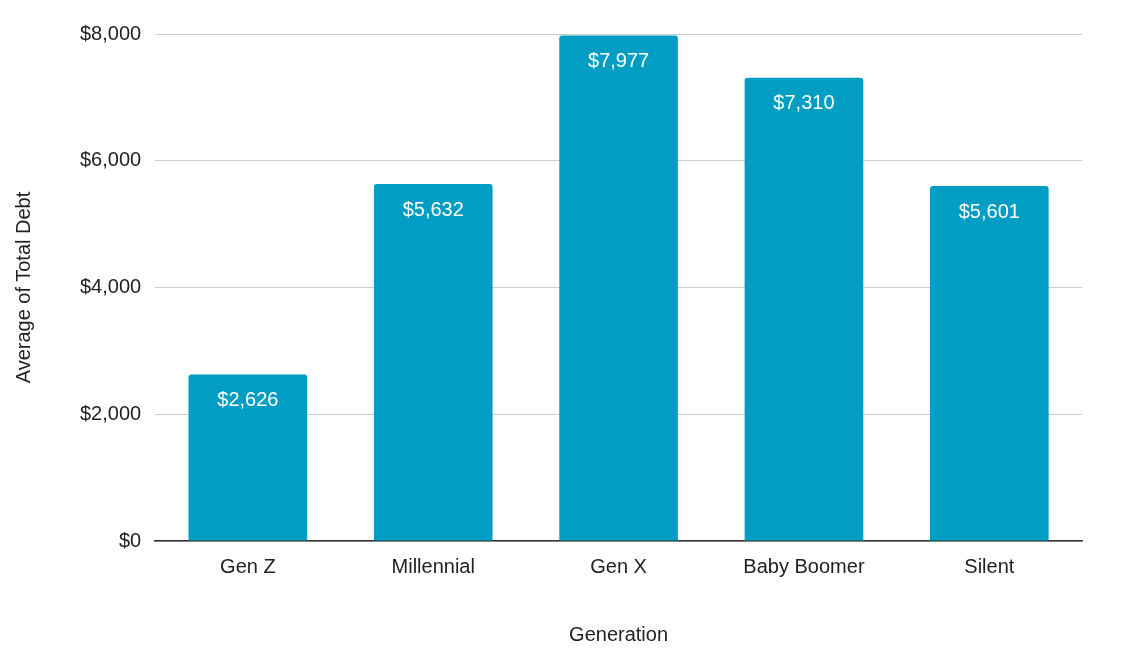 This screenshot has width=1130, height=659. What do you see at coordinates (804, 565) in the screenshot?
I see `x-tick-label: Baby Boomer` at bounding box center [804, 565].